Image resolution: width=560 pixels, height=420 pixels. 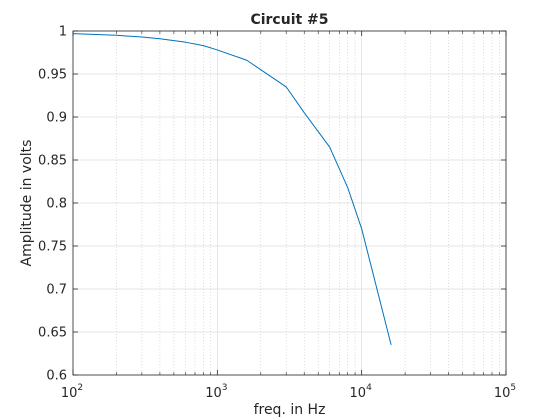 What do you see at coordinates (52, 333) in the screenshot?
I see `y-tick-label: 0.65` at bounding box center [52, 333].